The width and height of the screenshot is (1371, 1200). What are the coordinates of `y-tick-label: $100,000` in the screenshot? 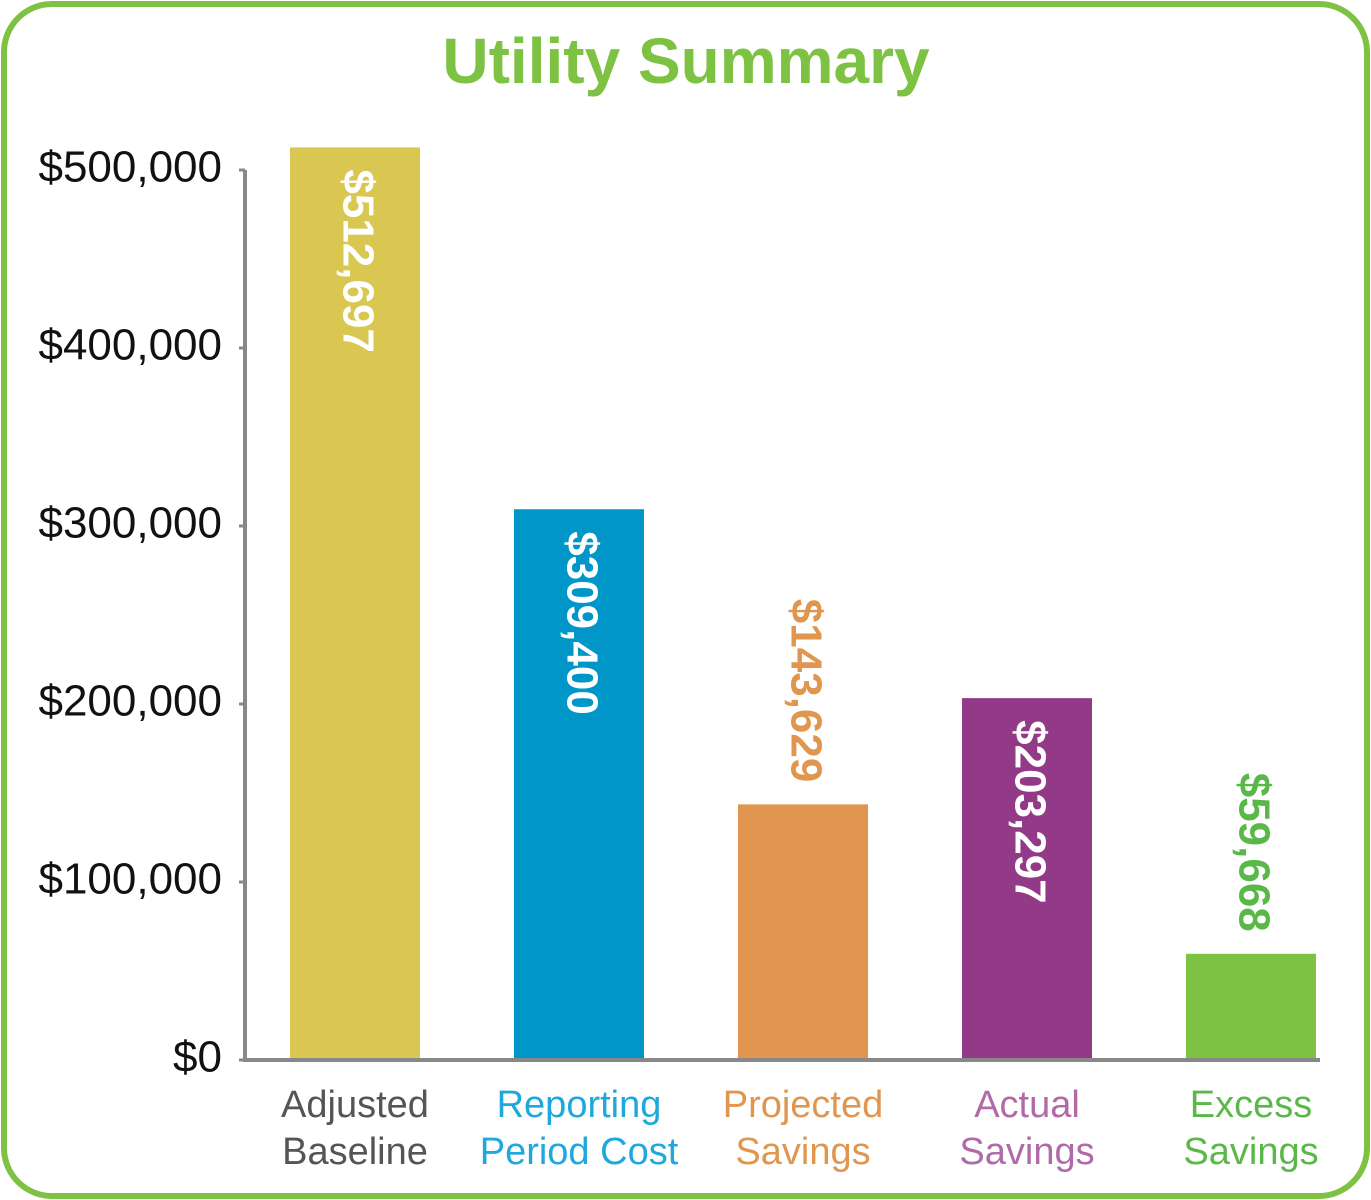 It's located at (130, 879).